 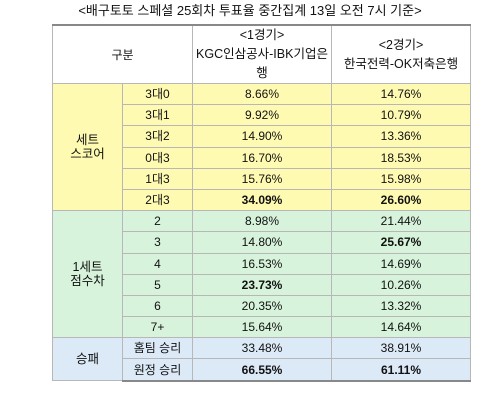 I want to click on game2-teams: 한국전력-OK저축은행, so click(x=401, y=63).